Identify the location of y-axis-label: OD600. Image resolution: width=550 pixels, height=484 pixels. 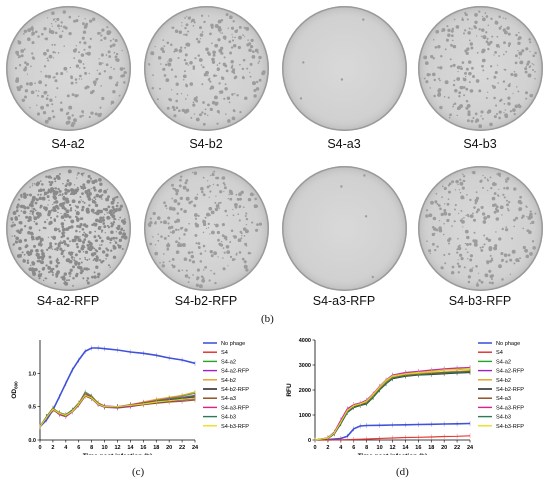
(15, 390).